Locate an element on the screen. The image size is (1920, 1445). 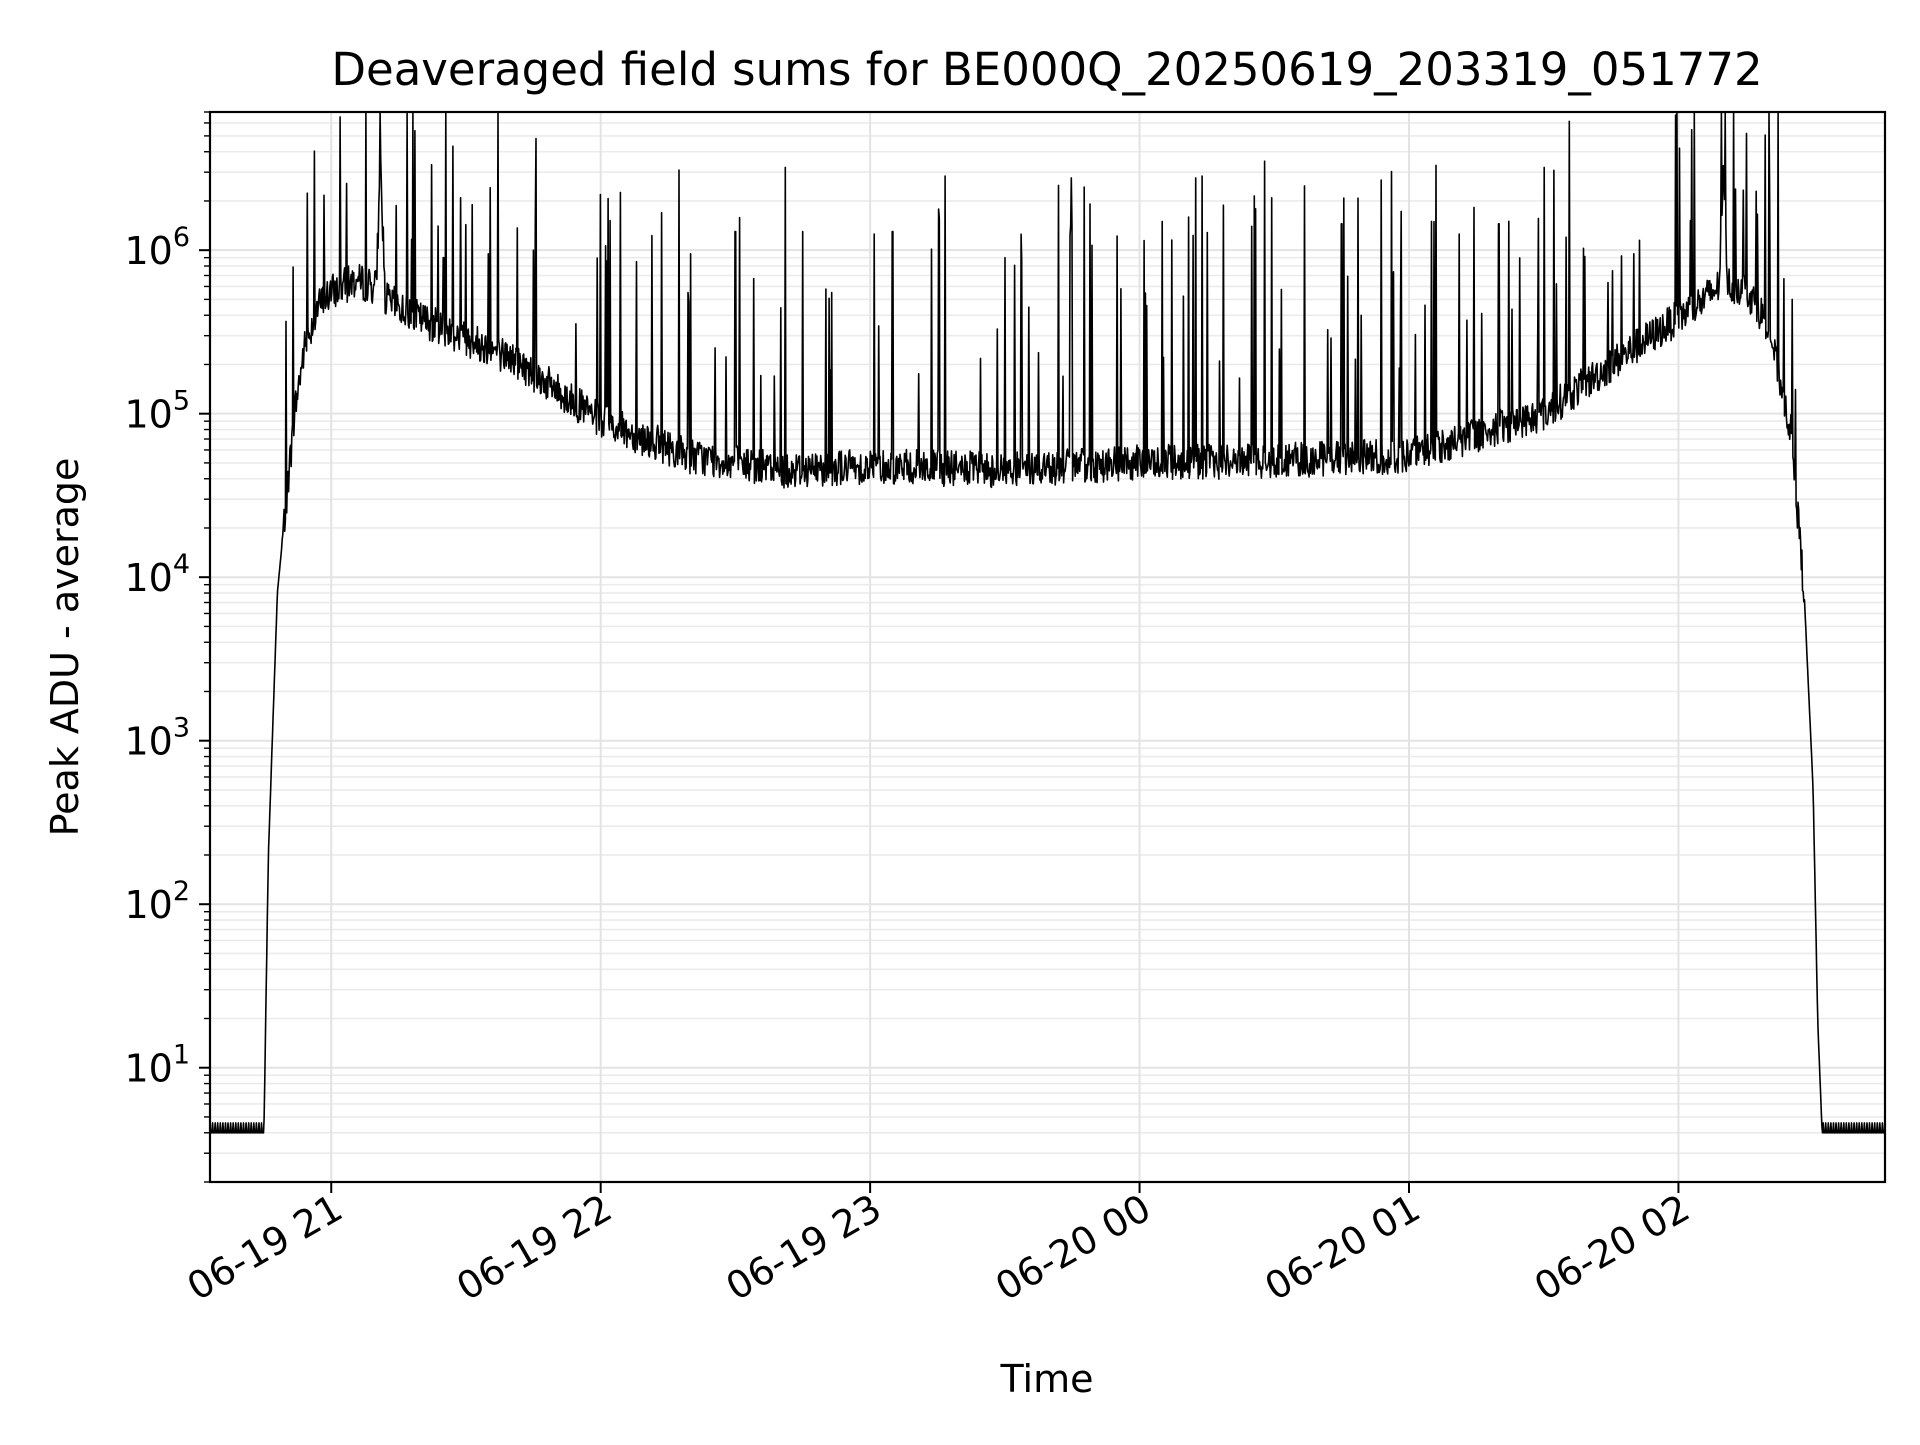
y-tick-label: 10⁶ is located at coordinates (157, 247).